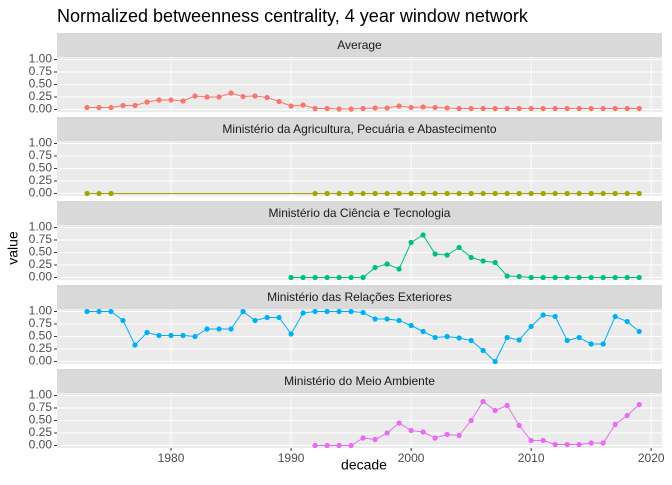 The height and width of the screenshot is (485, 672). I want to click on y-tick-label: 1.00, so click(41, 311).